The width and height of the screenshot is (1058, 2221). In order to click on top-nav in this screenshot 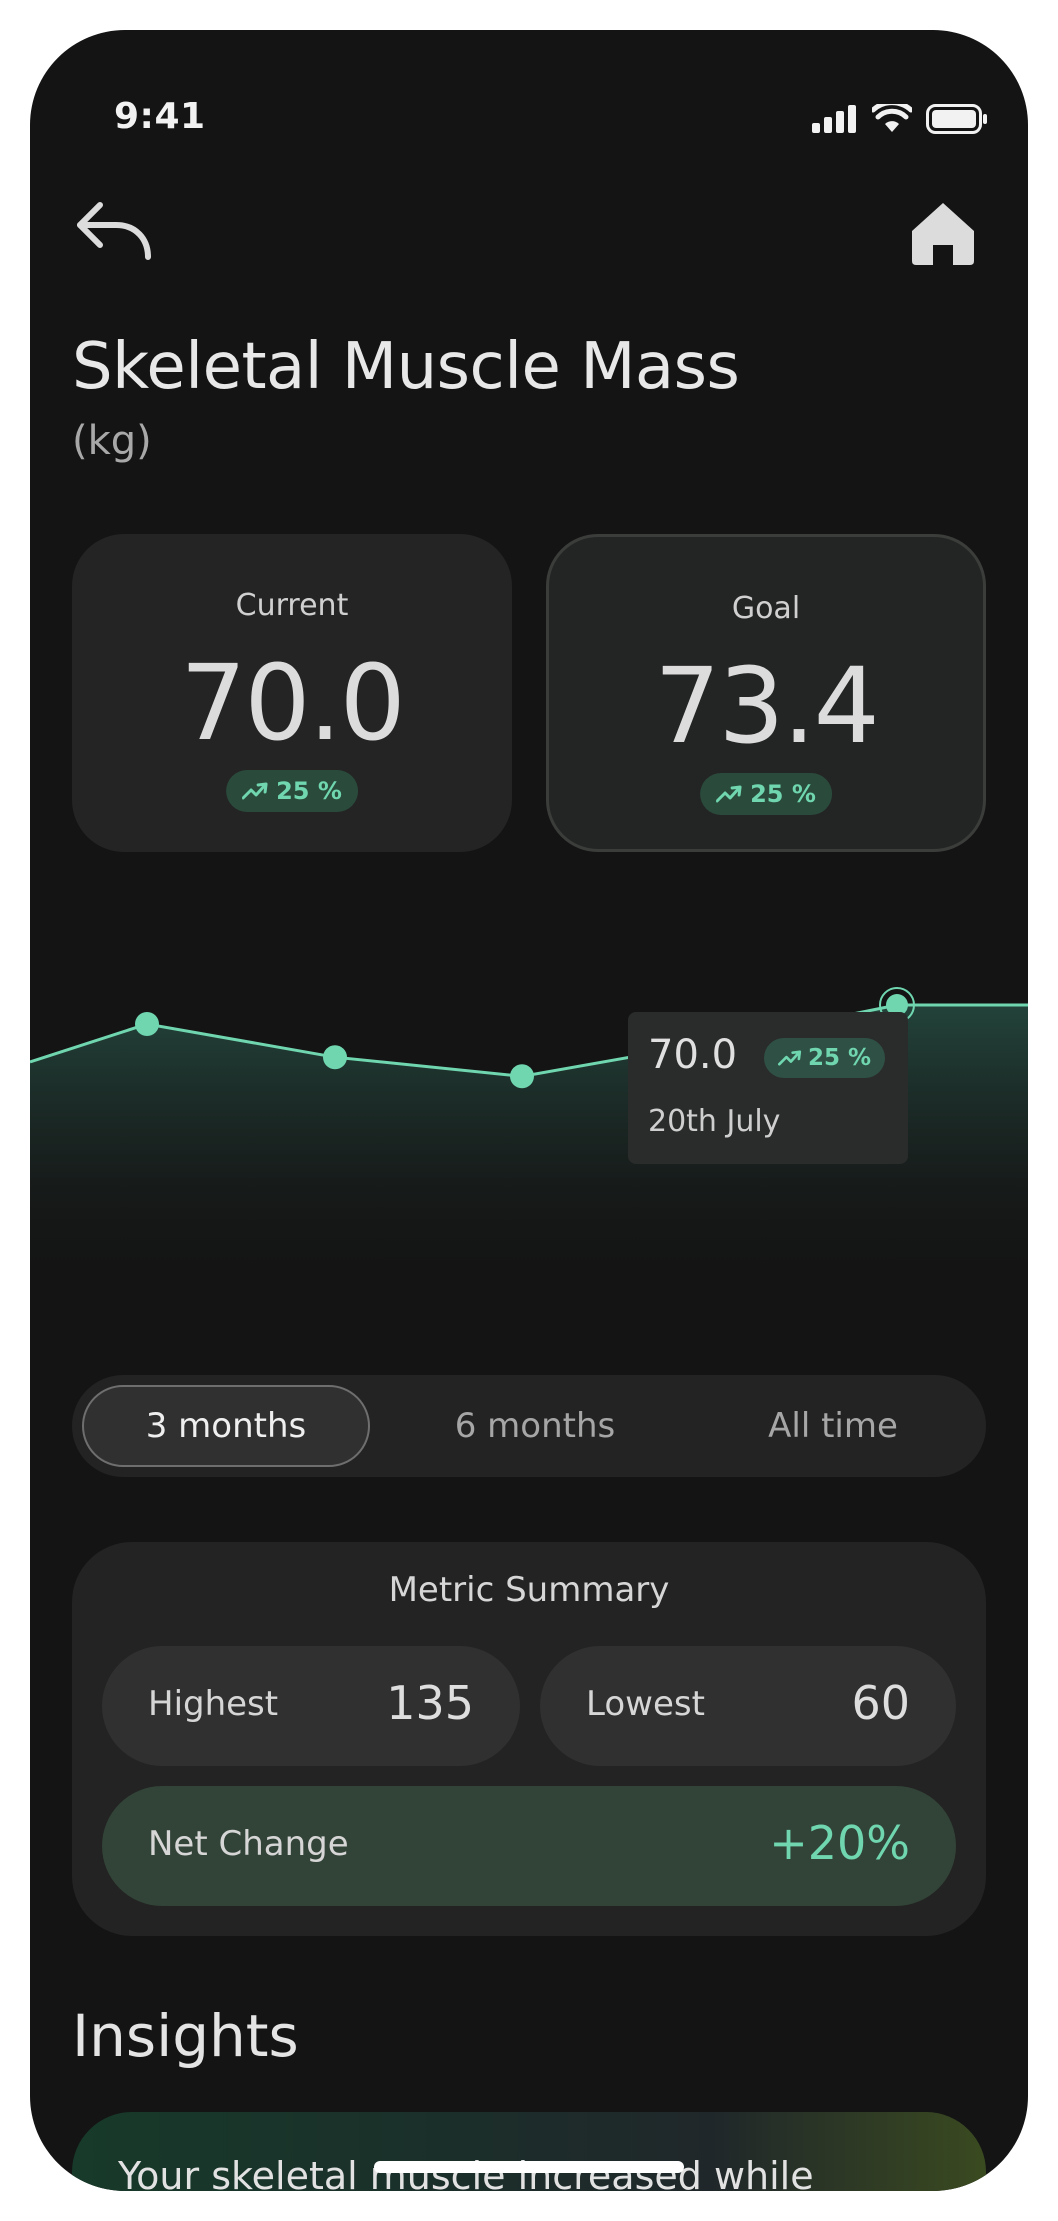, I will do `click(529, 240)`.